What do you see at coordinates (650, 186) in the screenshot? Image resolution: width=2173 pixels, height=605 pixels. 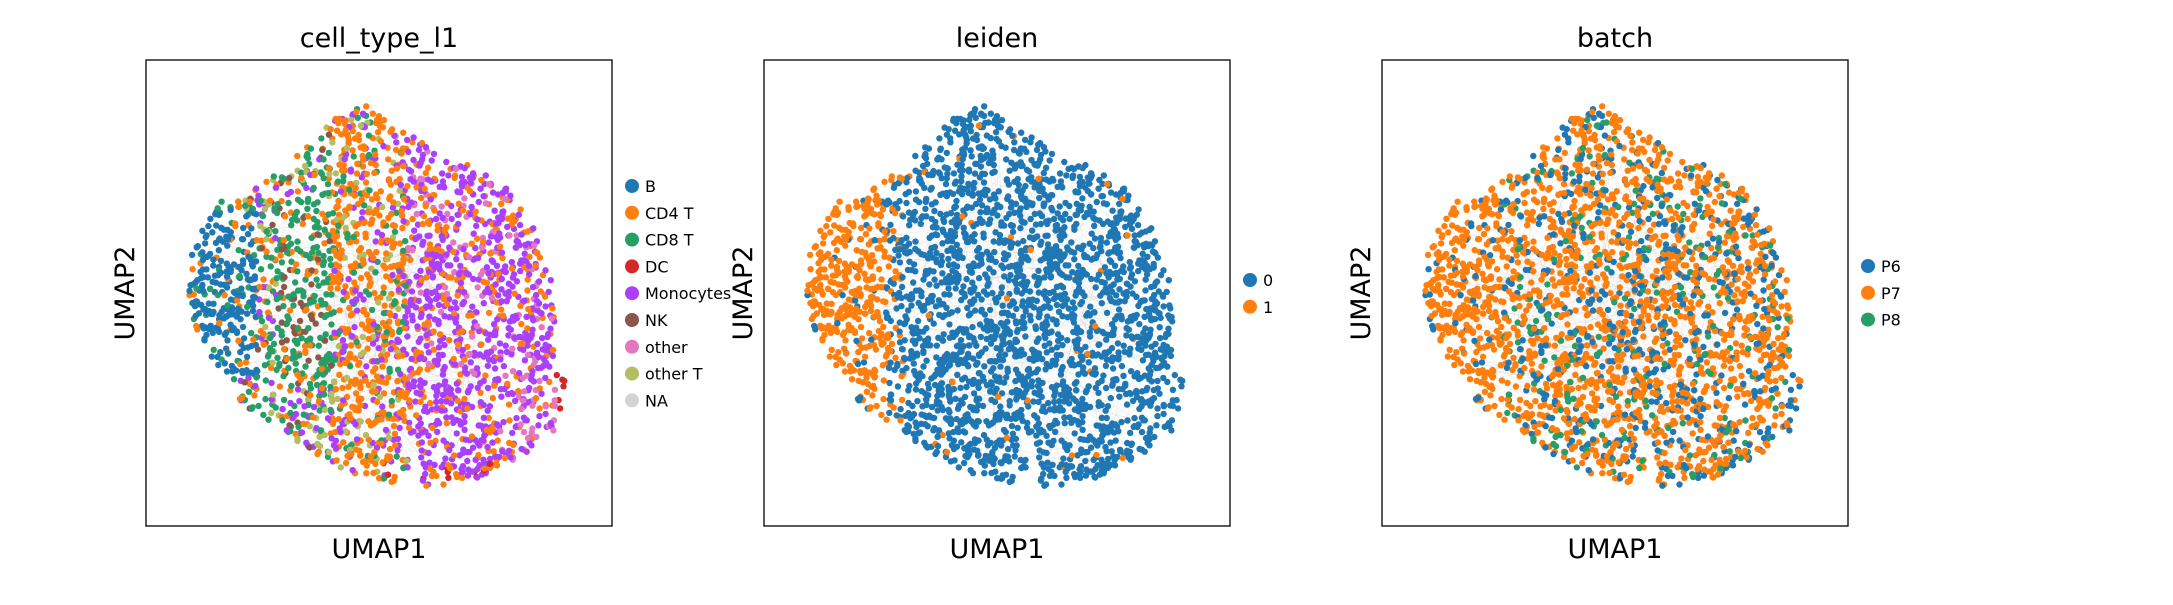 I see `legend-label: B` at bounding box center [650, 186].